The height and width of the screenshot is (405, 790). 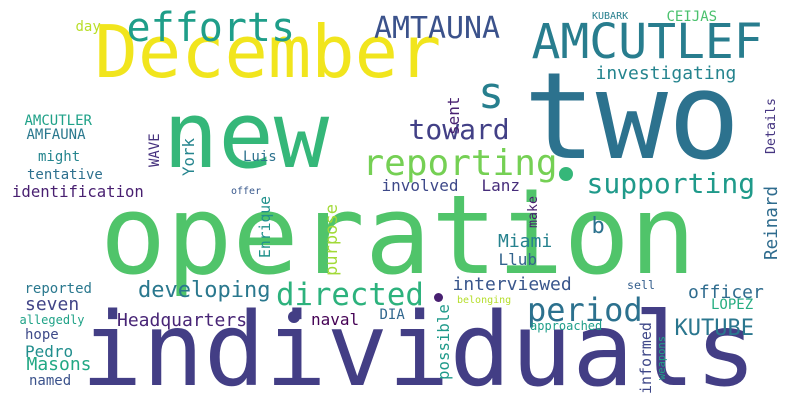 What do you see at coordinates (484, 300) in the screenshot?
I see `word-belonging: belonging` at bounding box center [484, 300].